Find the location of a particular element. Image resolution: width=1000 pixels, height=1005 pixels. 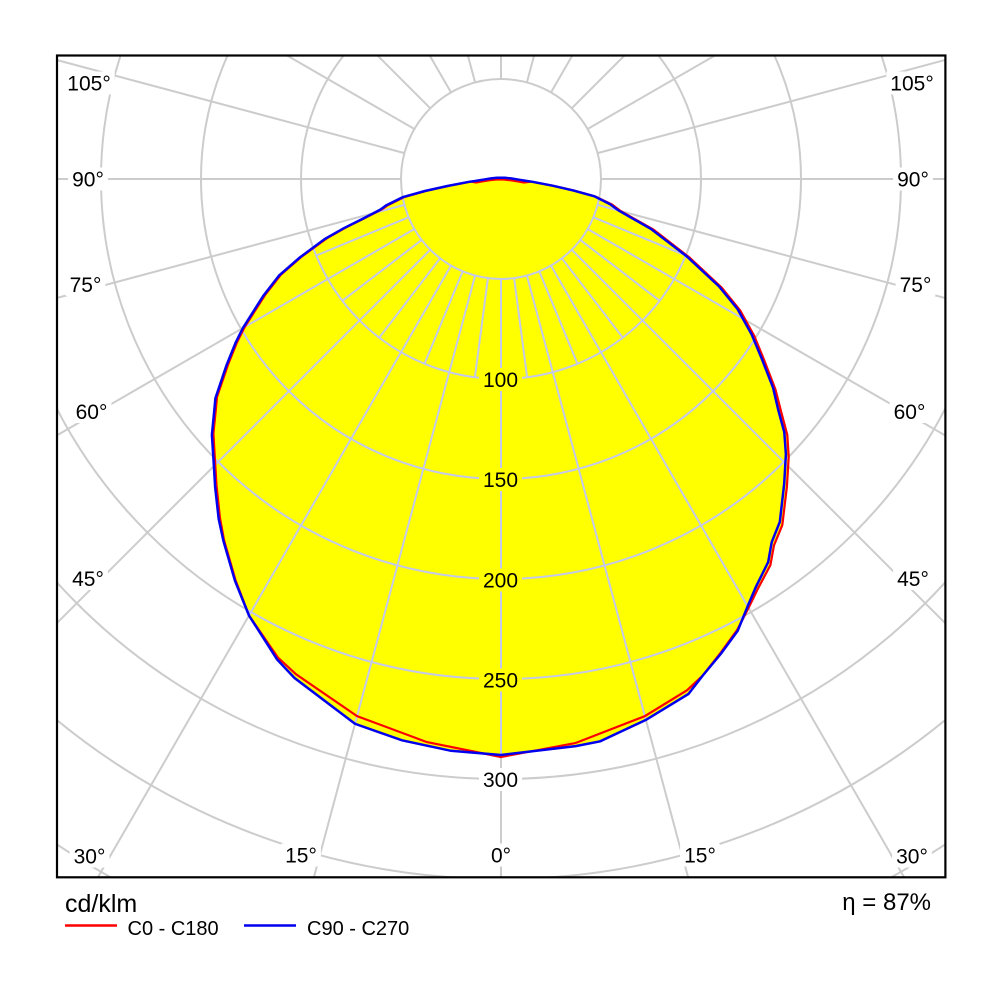

svg-text: 0° is located at coordinates (501, 856).